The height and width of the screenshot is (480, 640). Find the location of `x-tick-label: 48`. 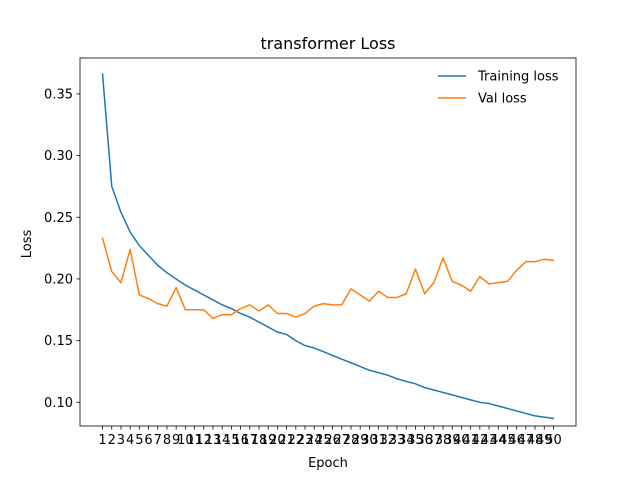

x-tick-label: 48 is located at coordinates (535, 440).